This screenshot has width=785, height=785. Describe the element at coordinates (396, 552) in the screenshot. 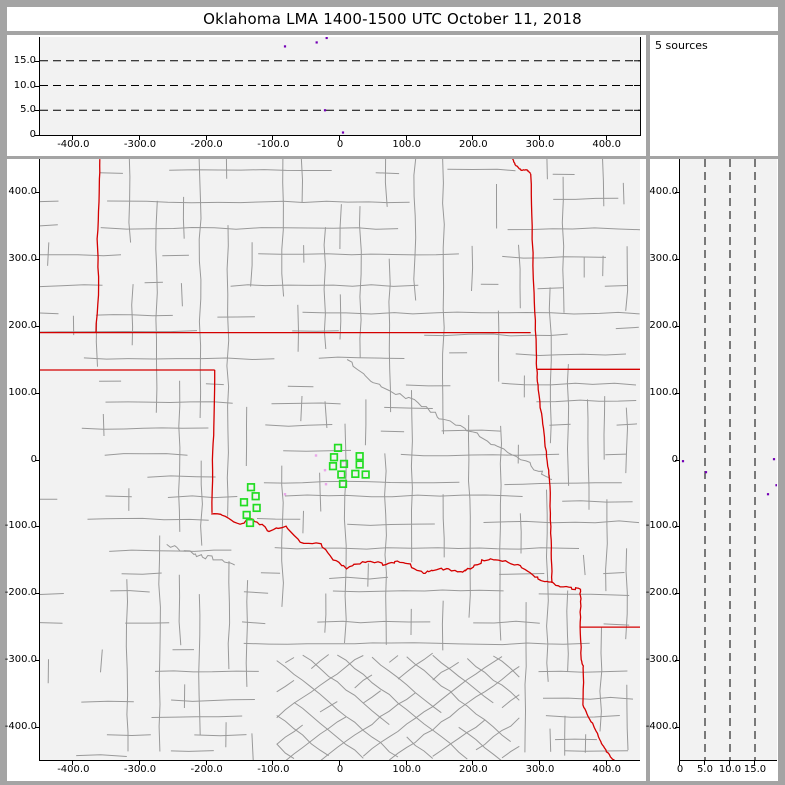

I see `state-border-red-river` at that location.